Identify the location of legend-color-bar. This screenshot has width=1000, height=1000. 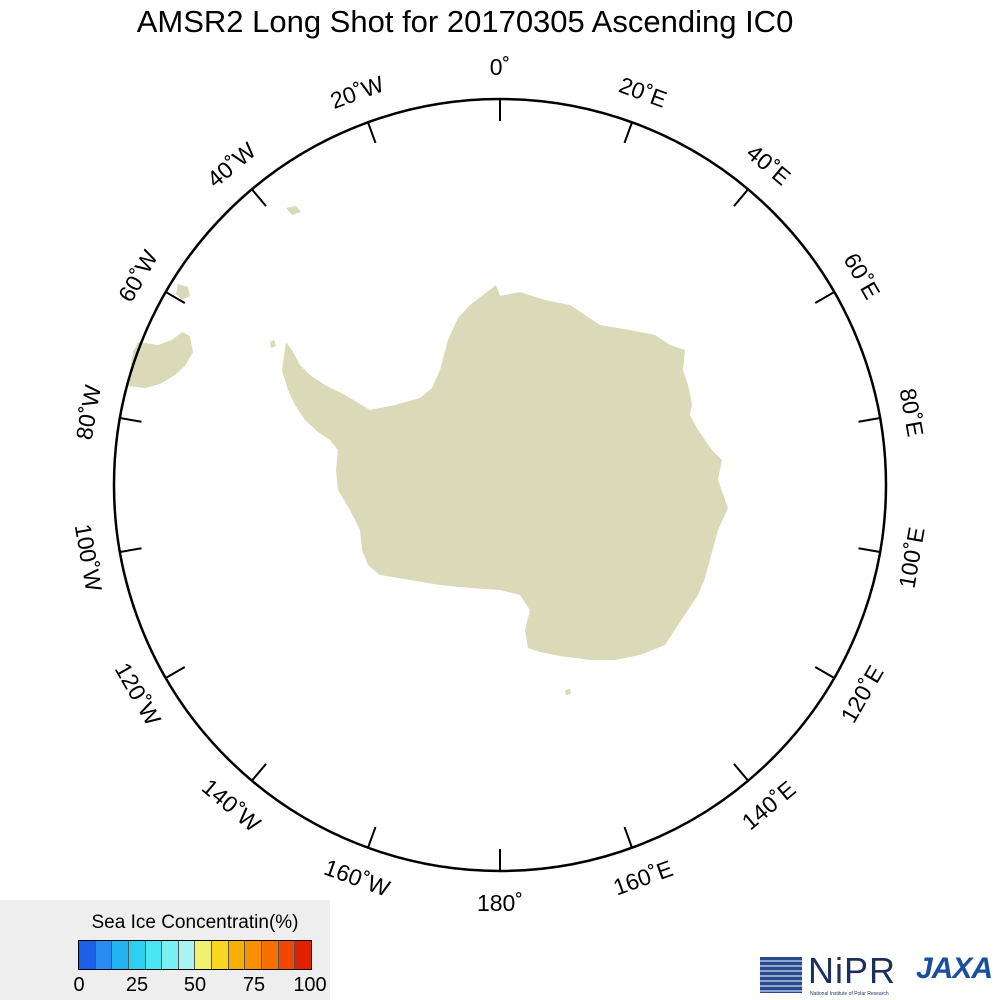
(195, 955).